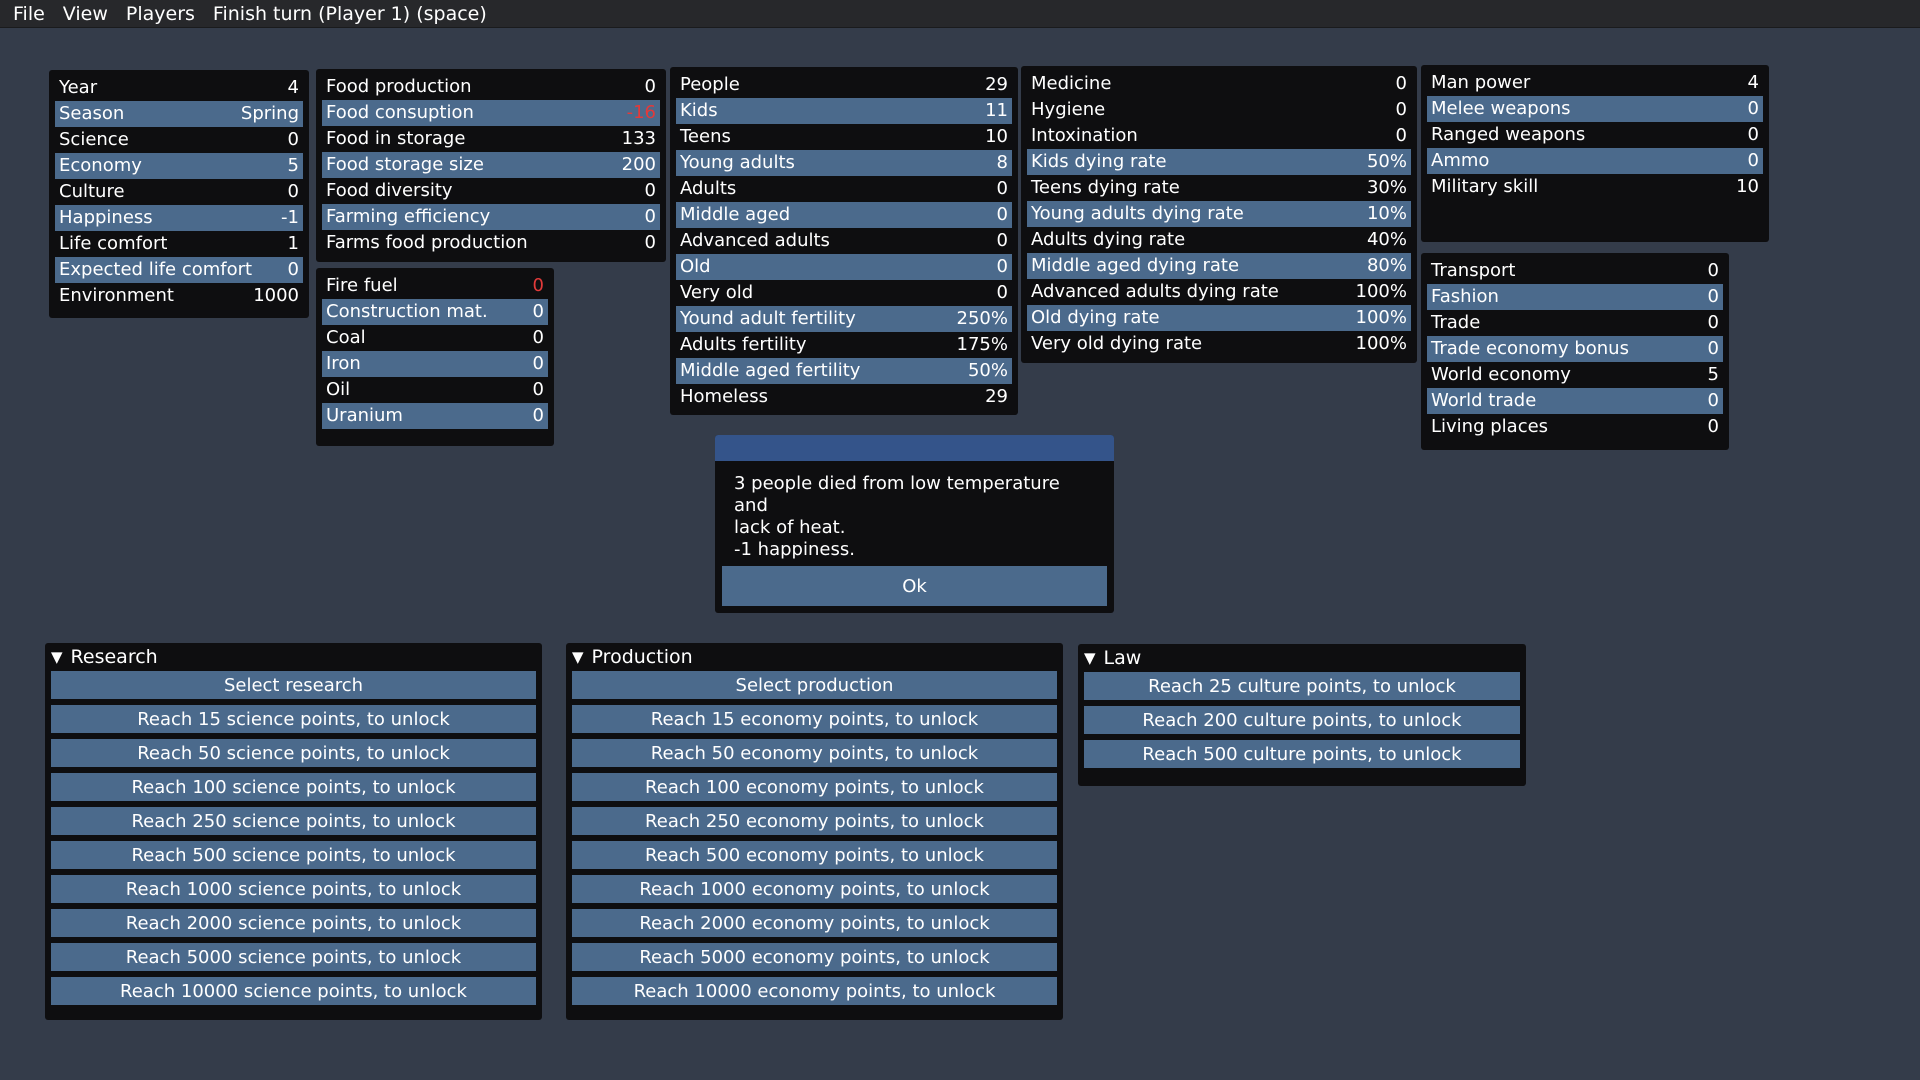  I want to click on law-button-reach-200-culture-points-to-unlock: Reach 200 culture points, to unlock, so click(1302, 720).